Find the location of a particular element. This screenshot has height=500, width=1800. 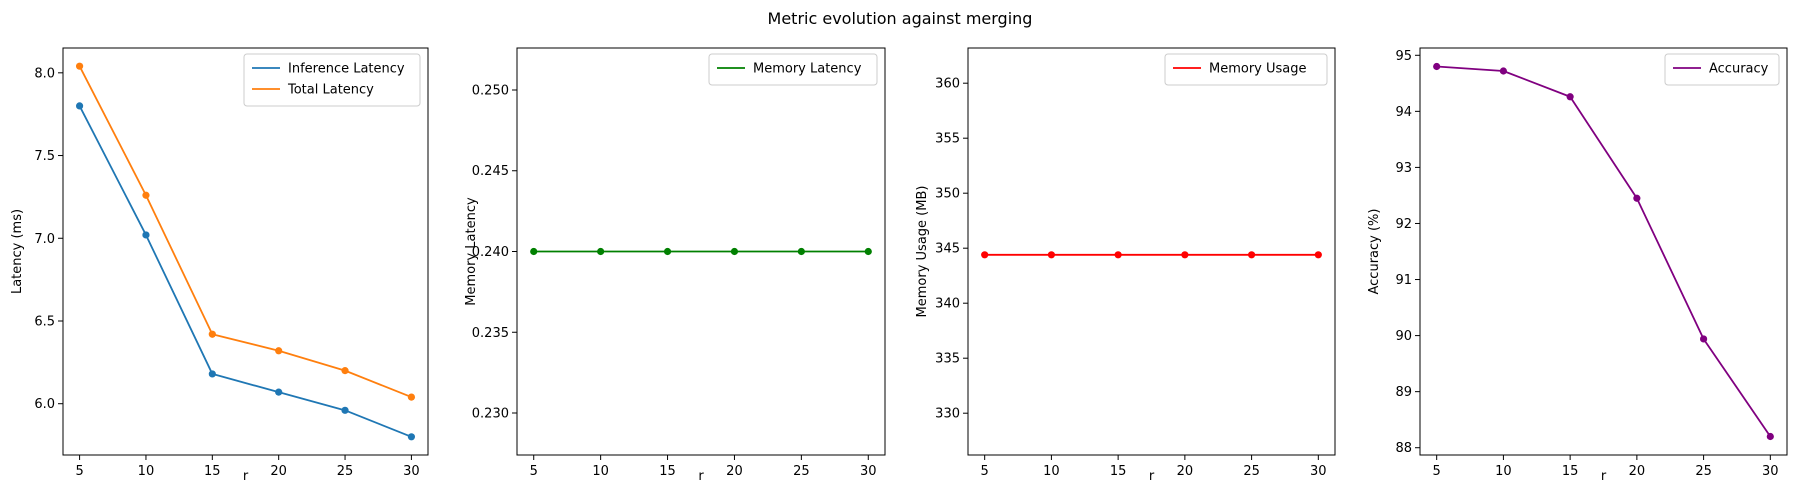

y-tick-label: 88 is located at coordinates (1403, 448).